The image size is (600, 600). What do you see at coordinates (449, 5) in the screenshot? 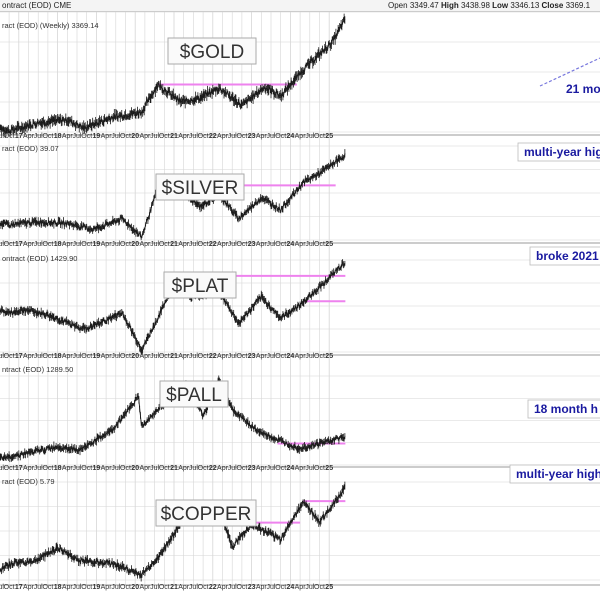
I see `high-label: High` at bounding box center [449, 5].